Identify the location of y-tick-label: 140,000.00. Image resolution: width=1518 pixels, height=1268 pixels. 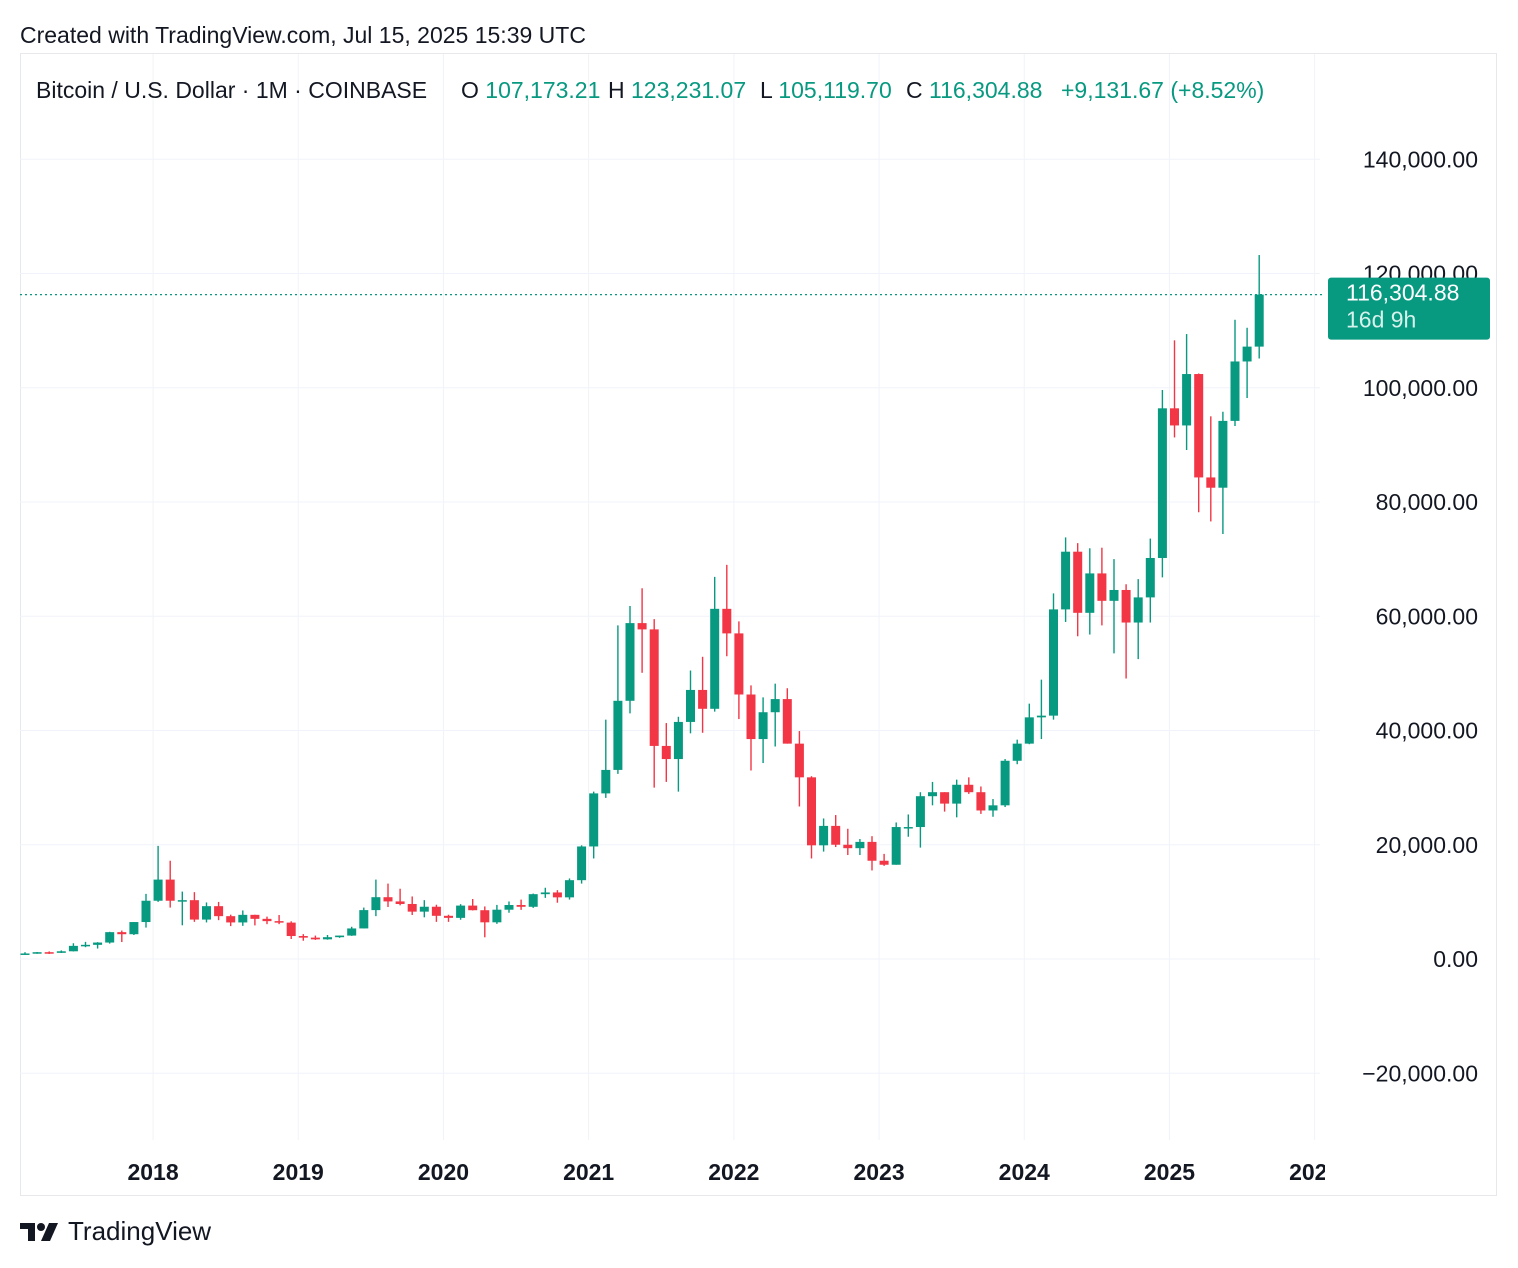
(1420, 159).